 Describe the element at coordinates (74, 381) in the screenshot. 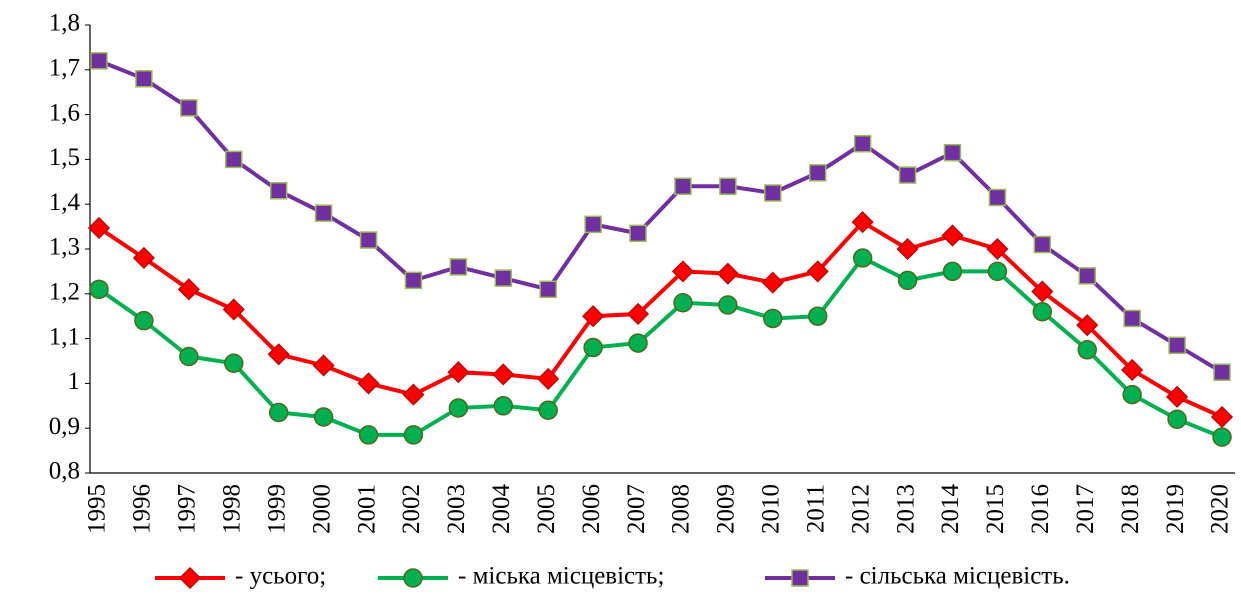

I see `y-tick-label: 1` at that location.